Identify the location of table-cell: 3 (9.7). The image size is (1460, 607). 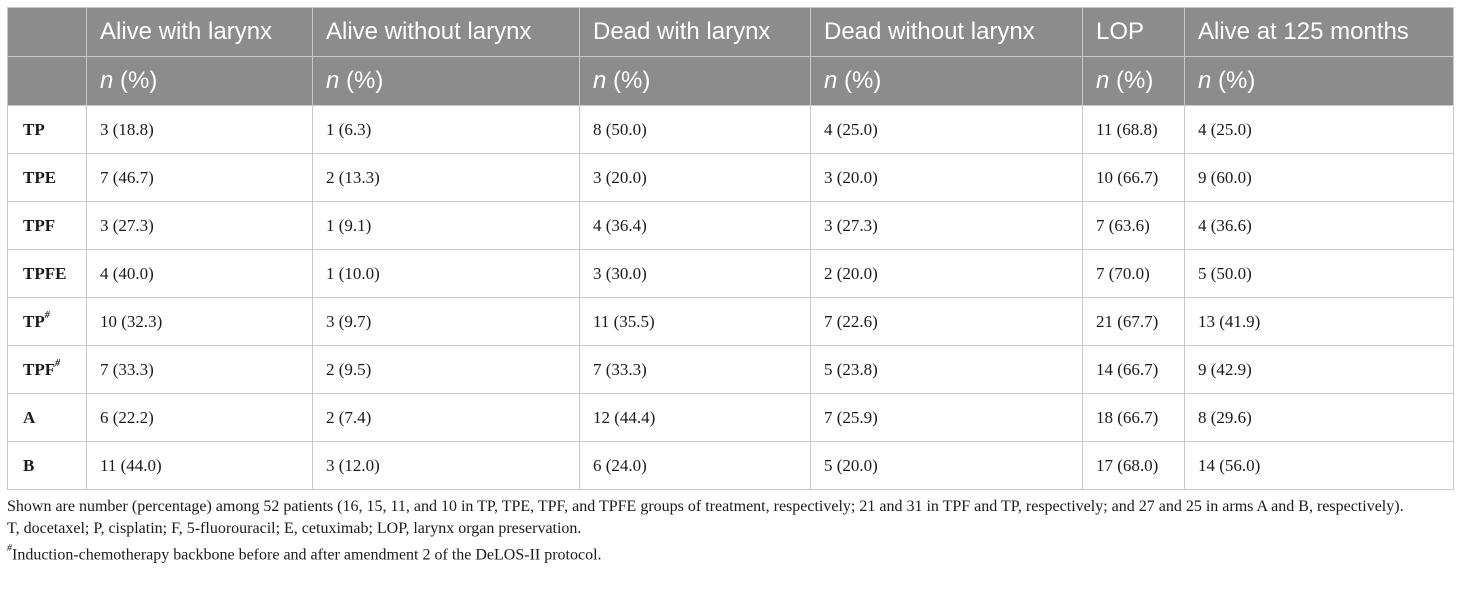
(446, 321).